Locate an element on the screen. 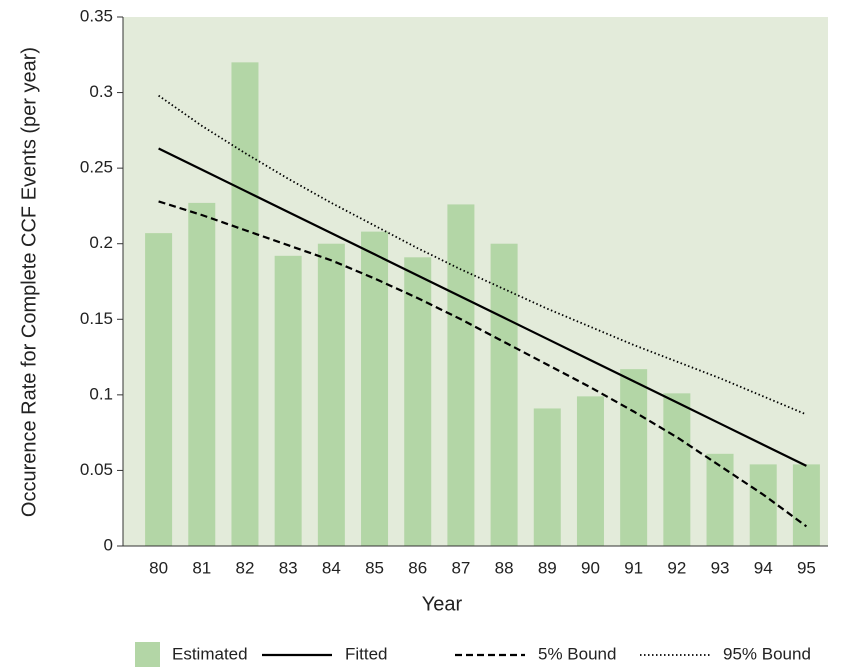 This screenshot has width=841, height=667. x-tick-label: 81 is located at coordinates (201, 567).